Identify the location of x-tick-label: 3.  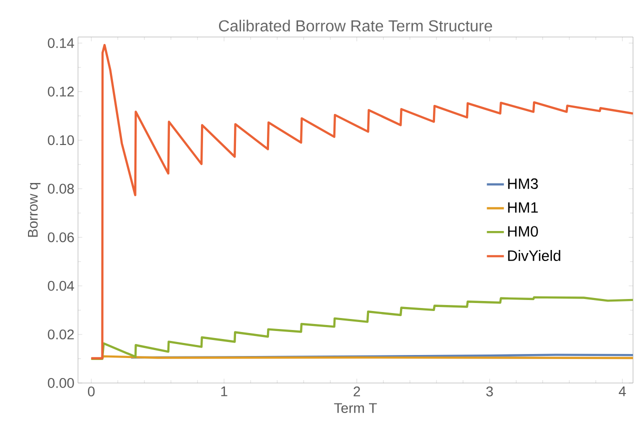
(489, 391).